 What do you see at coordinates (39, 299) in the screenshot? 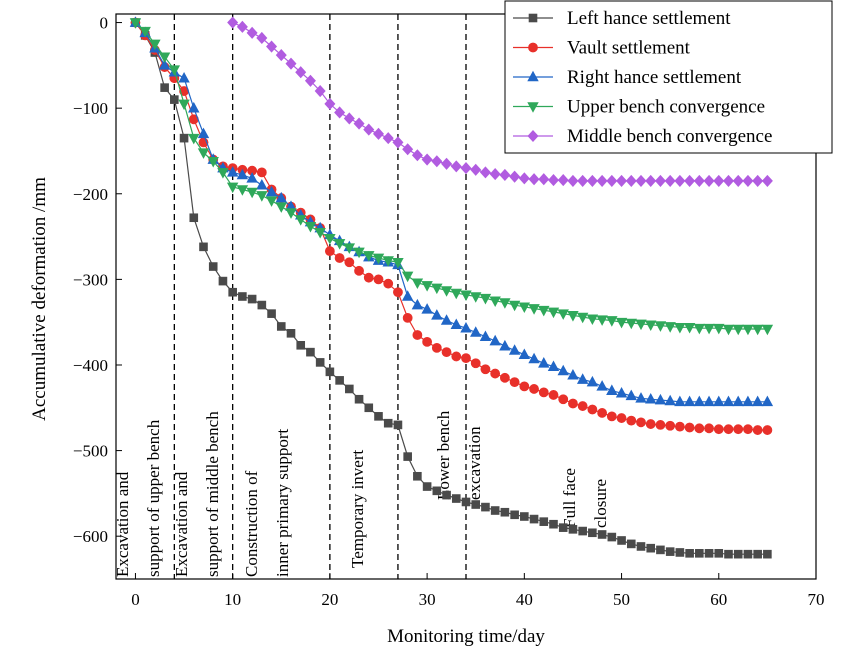
I see `y-axis-title: Accumulative deformation /mm` at bounding box center [39, 299].